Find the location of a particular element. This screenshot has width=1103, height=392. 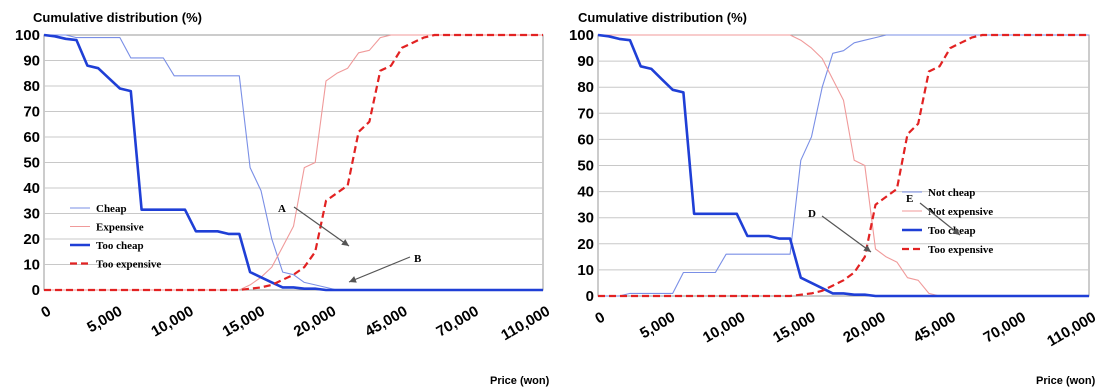

left-x-axis-label: Price (won) is located at coordinates (520, 381).